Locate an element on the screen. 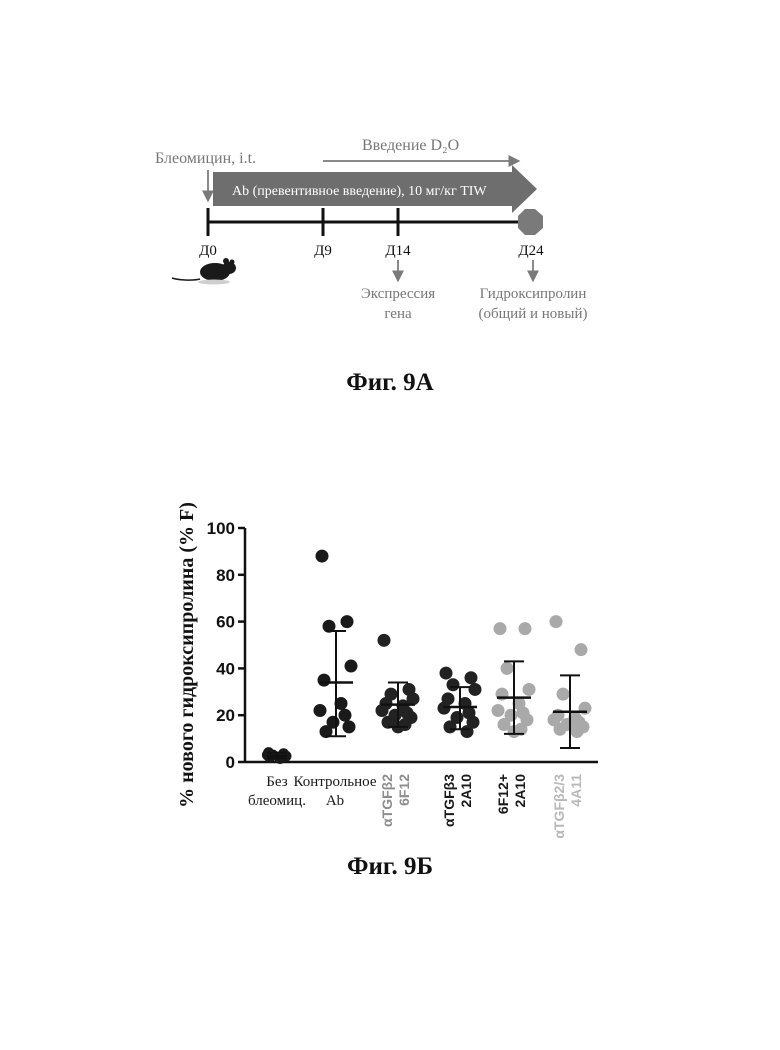 The image size is (780, 1050). plot-groups is located at coordinates (427, 657).